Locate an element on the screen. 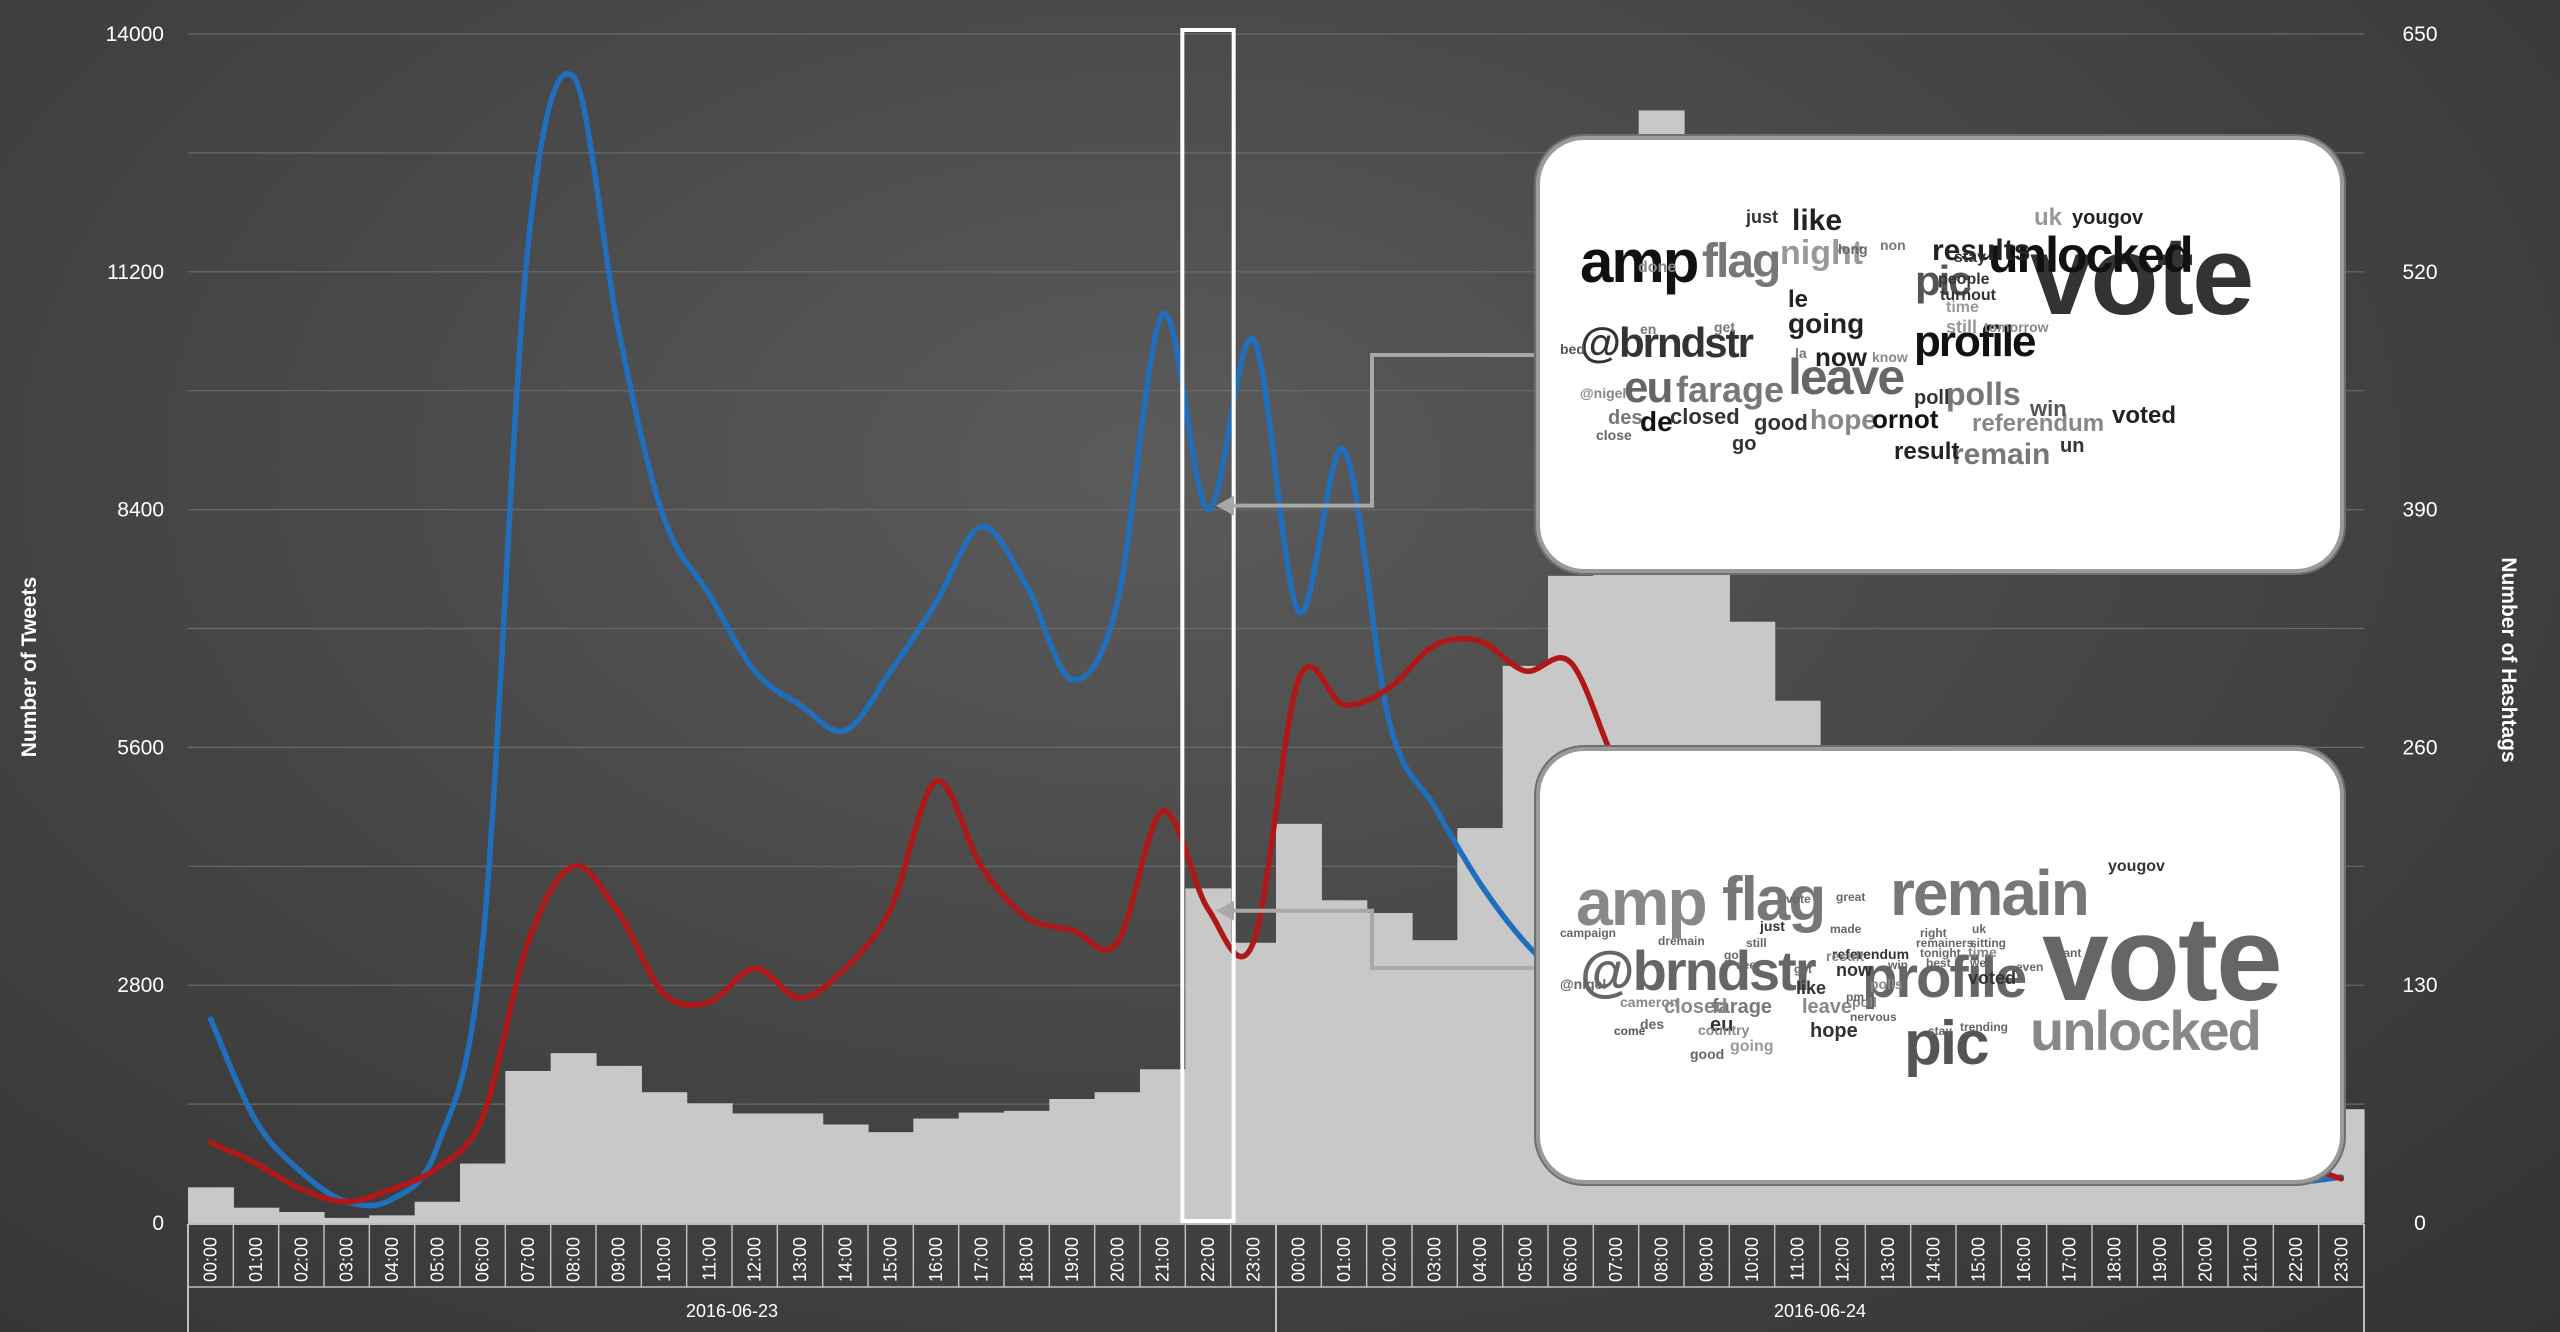  y2-tick-label: 520 is located at coordinates (2419, 272).